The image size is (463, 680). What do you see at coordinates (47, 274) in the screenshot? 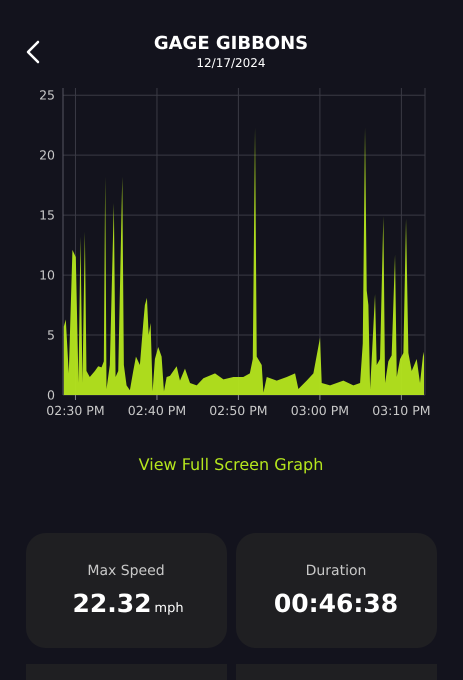
I see `y-tick-label: 10` at bounding box center [47, 274].